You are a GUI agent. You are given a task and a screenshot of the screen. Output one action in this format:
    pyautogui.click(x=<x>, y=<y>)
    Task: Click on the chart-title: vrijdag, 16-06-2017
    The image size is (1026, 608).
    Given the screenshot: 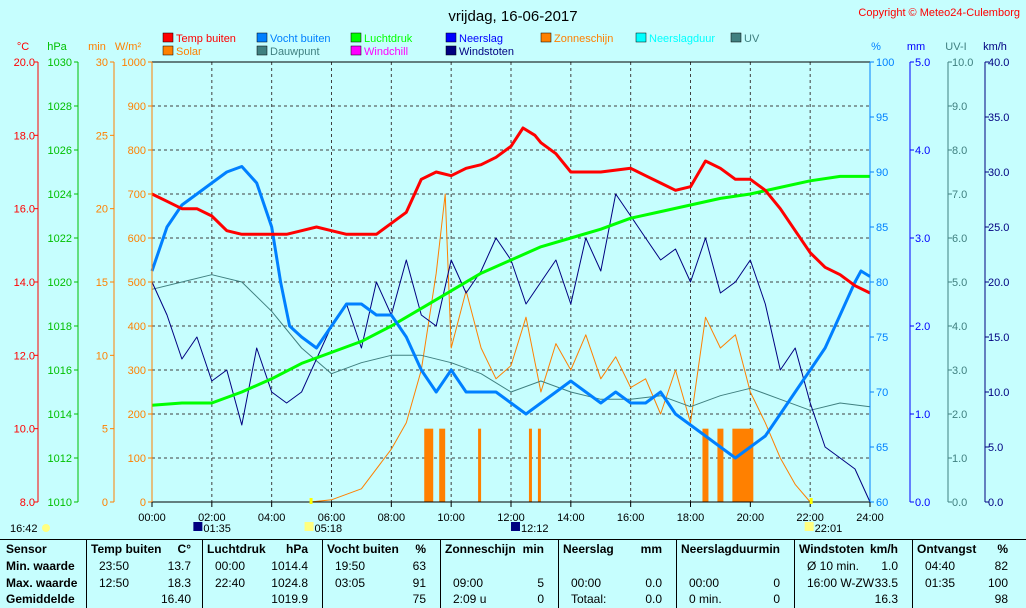 What is the action you would take?
    pyautogui.click(x=512, y=16)
    